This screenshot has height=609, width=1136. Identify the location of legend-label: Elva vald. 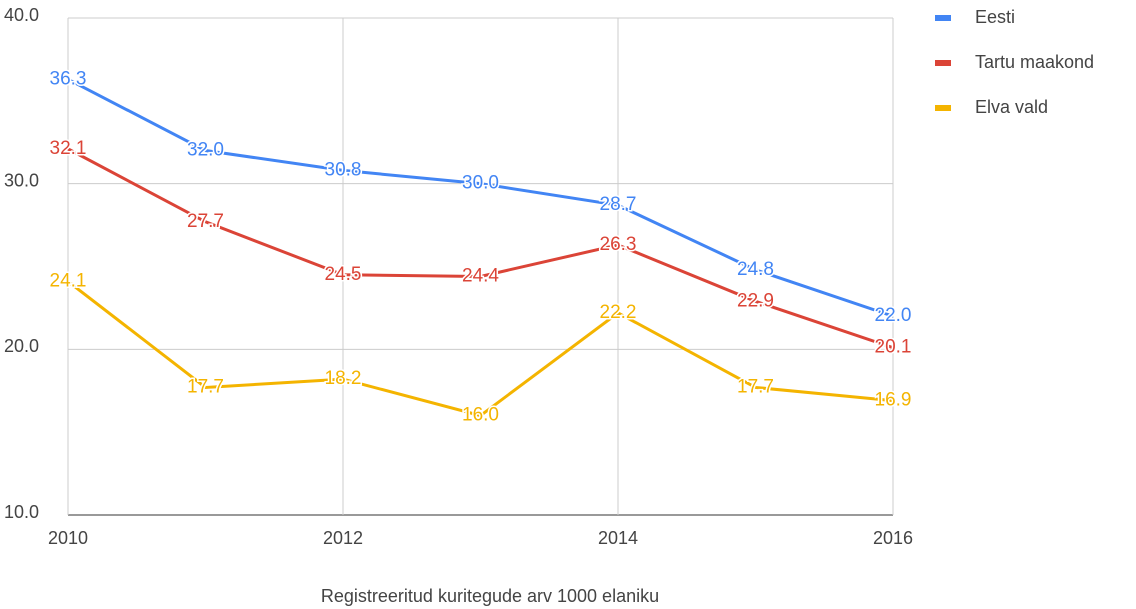
(1011, 107).